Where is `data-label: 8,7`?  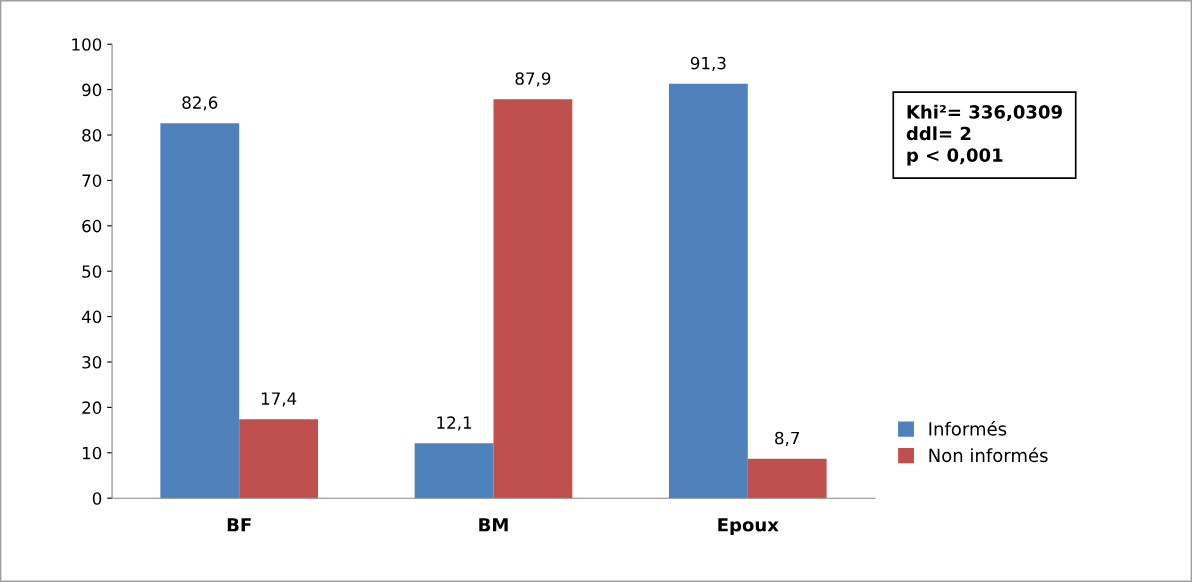 data-label: 8,7 is located at coordinates (787, 439).